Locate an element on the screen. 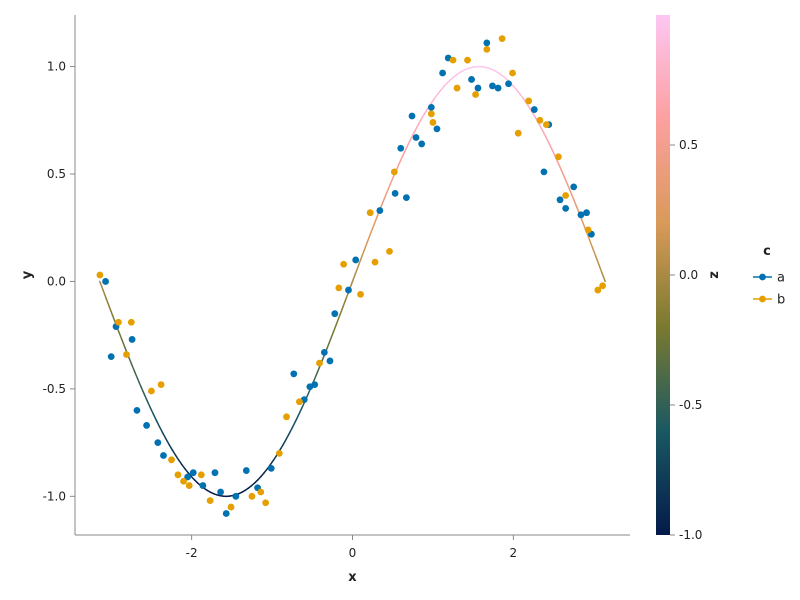 The height and width of the screenshot is (600, 800). legend-label-b: b is located at coordinates (781, 300).